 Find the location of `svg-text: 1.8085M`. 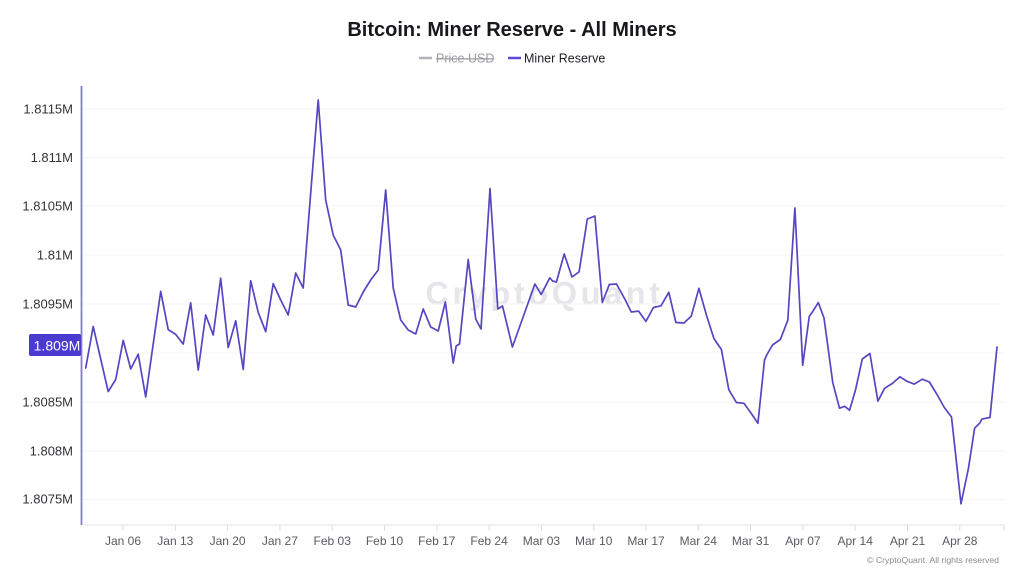

svg-text: 1.8085M is located at coordinates (47, 402).